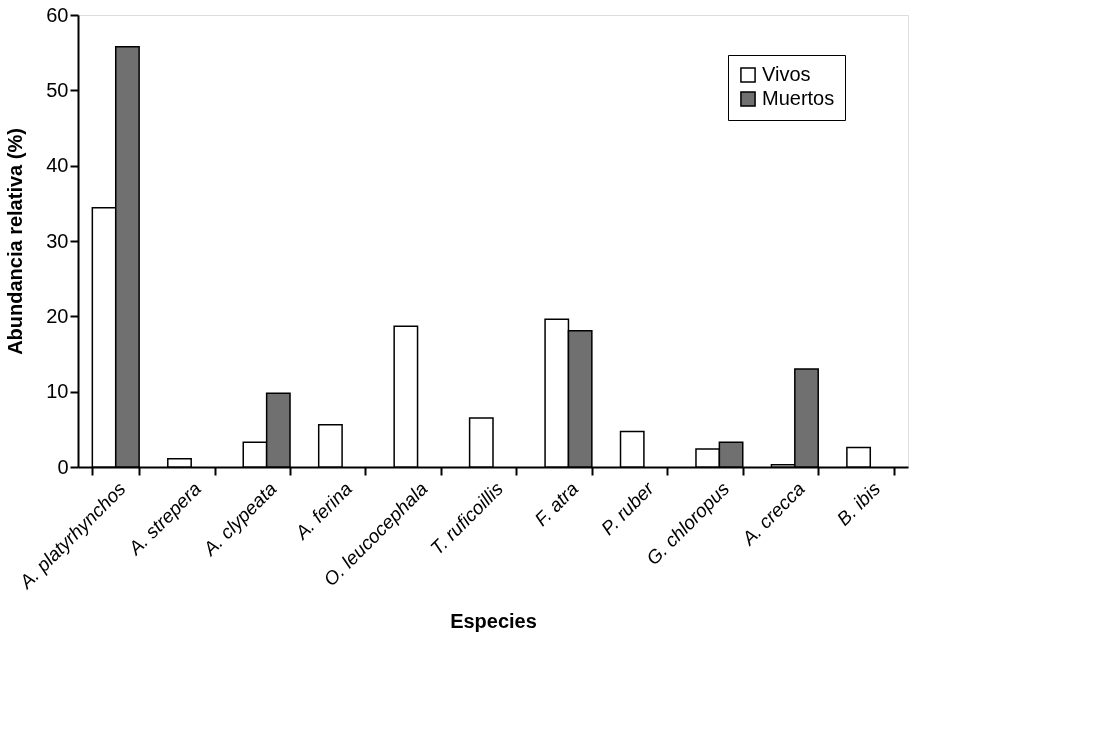 This screenshot has height=729, width=1097. I want to click on y-tick-label: 10, so click(57, 391).